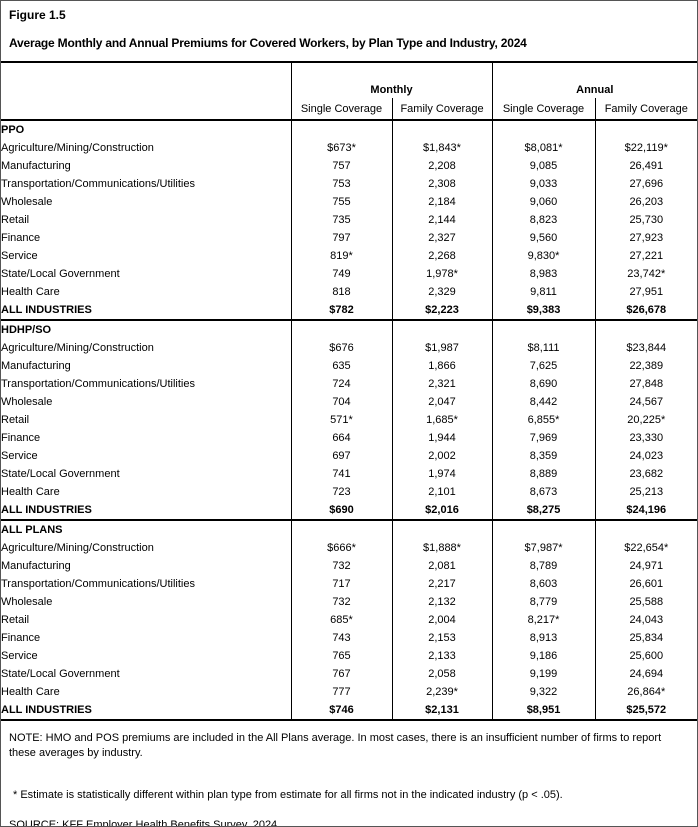  What do you see at coordinates (442, 620) in the screenshot?
I see `value-cell: 2,004` at bounding box center [442, 620].